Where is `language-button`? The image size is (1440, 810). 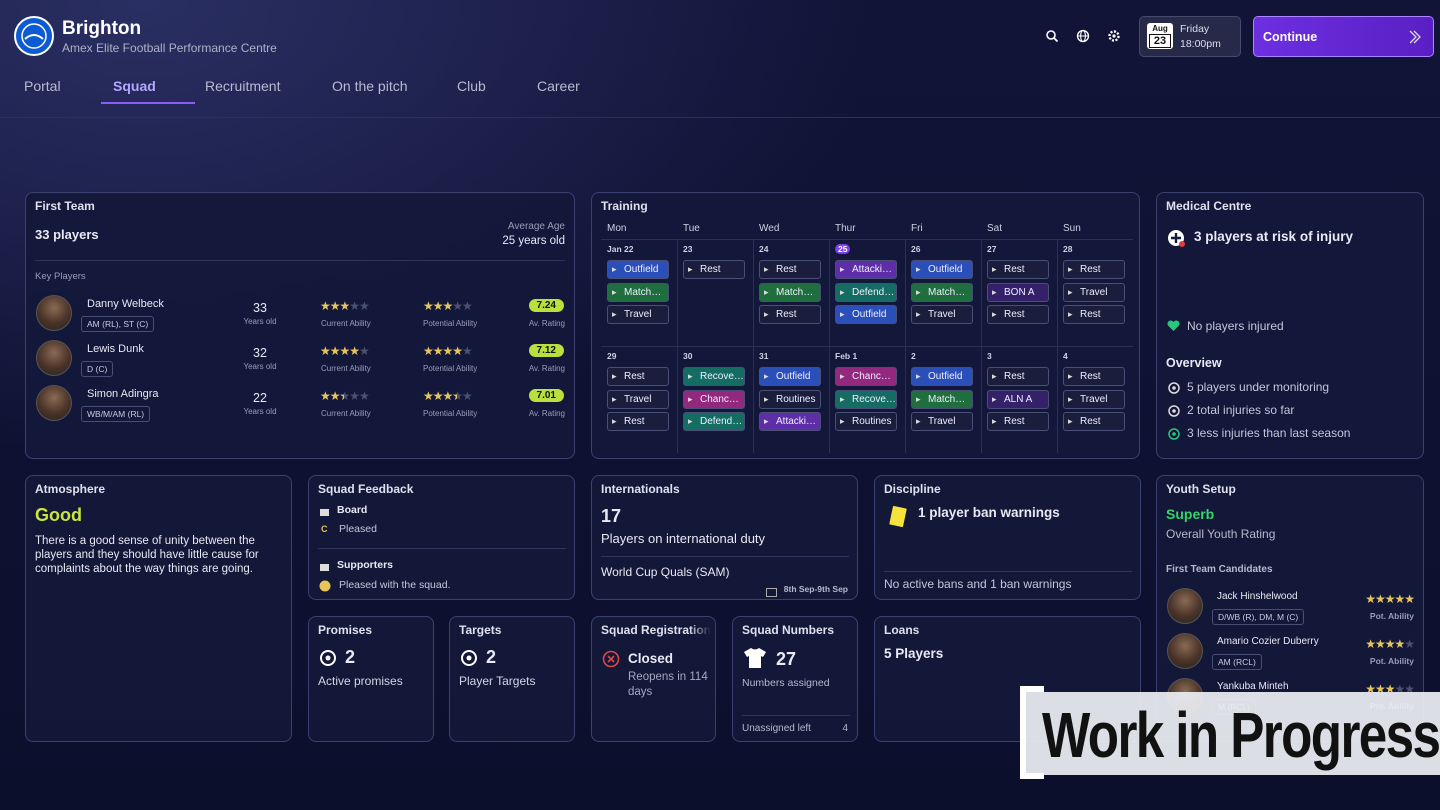 language-button is located at coordinates (1083, 36).